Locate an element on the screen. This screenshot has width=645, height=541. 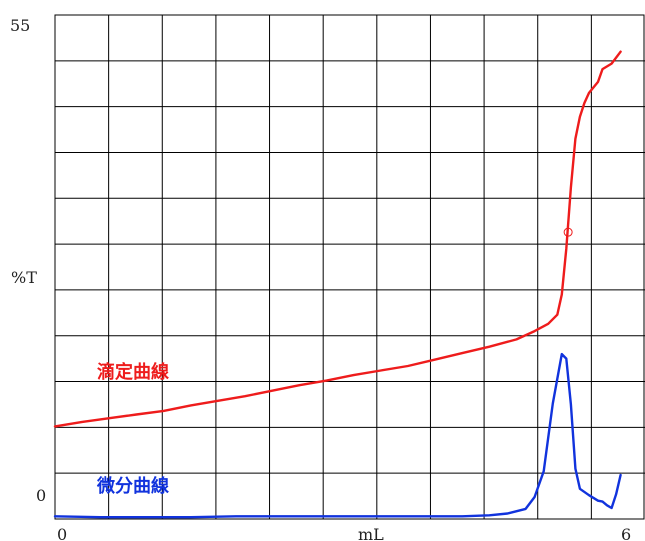
y-axis-label: %T is located at coordinates (24, 277).